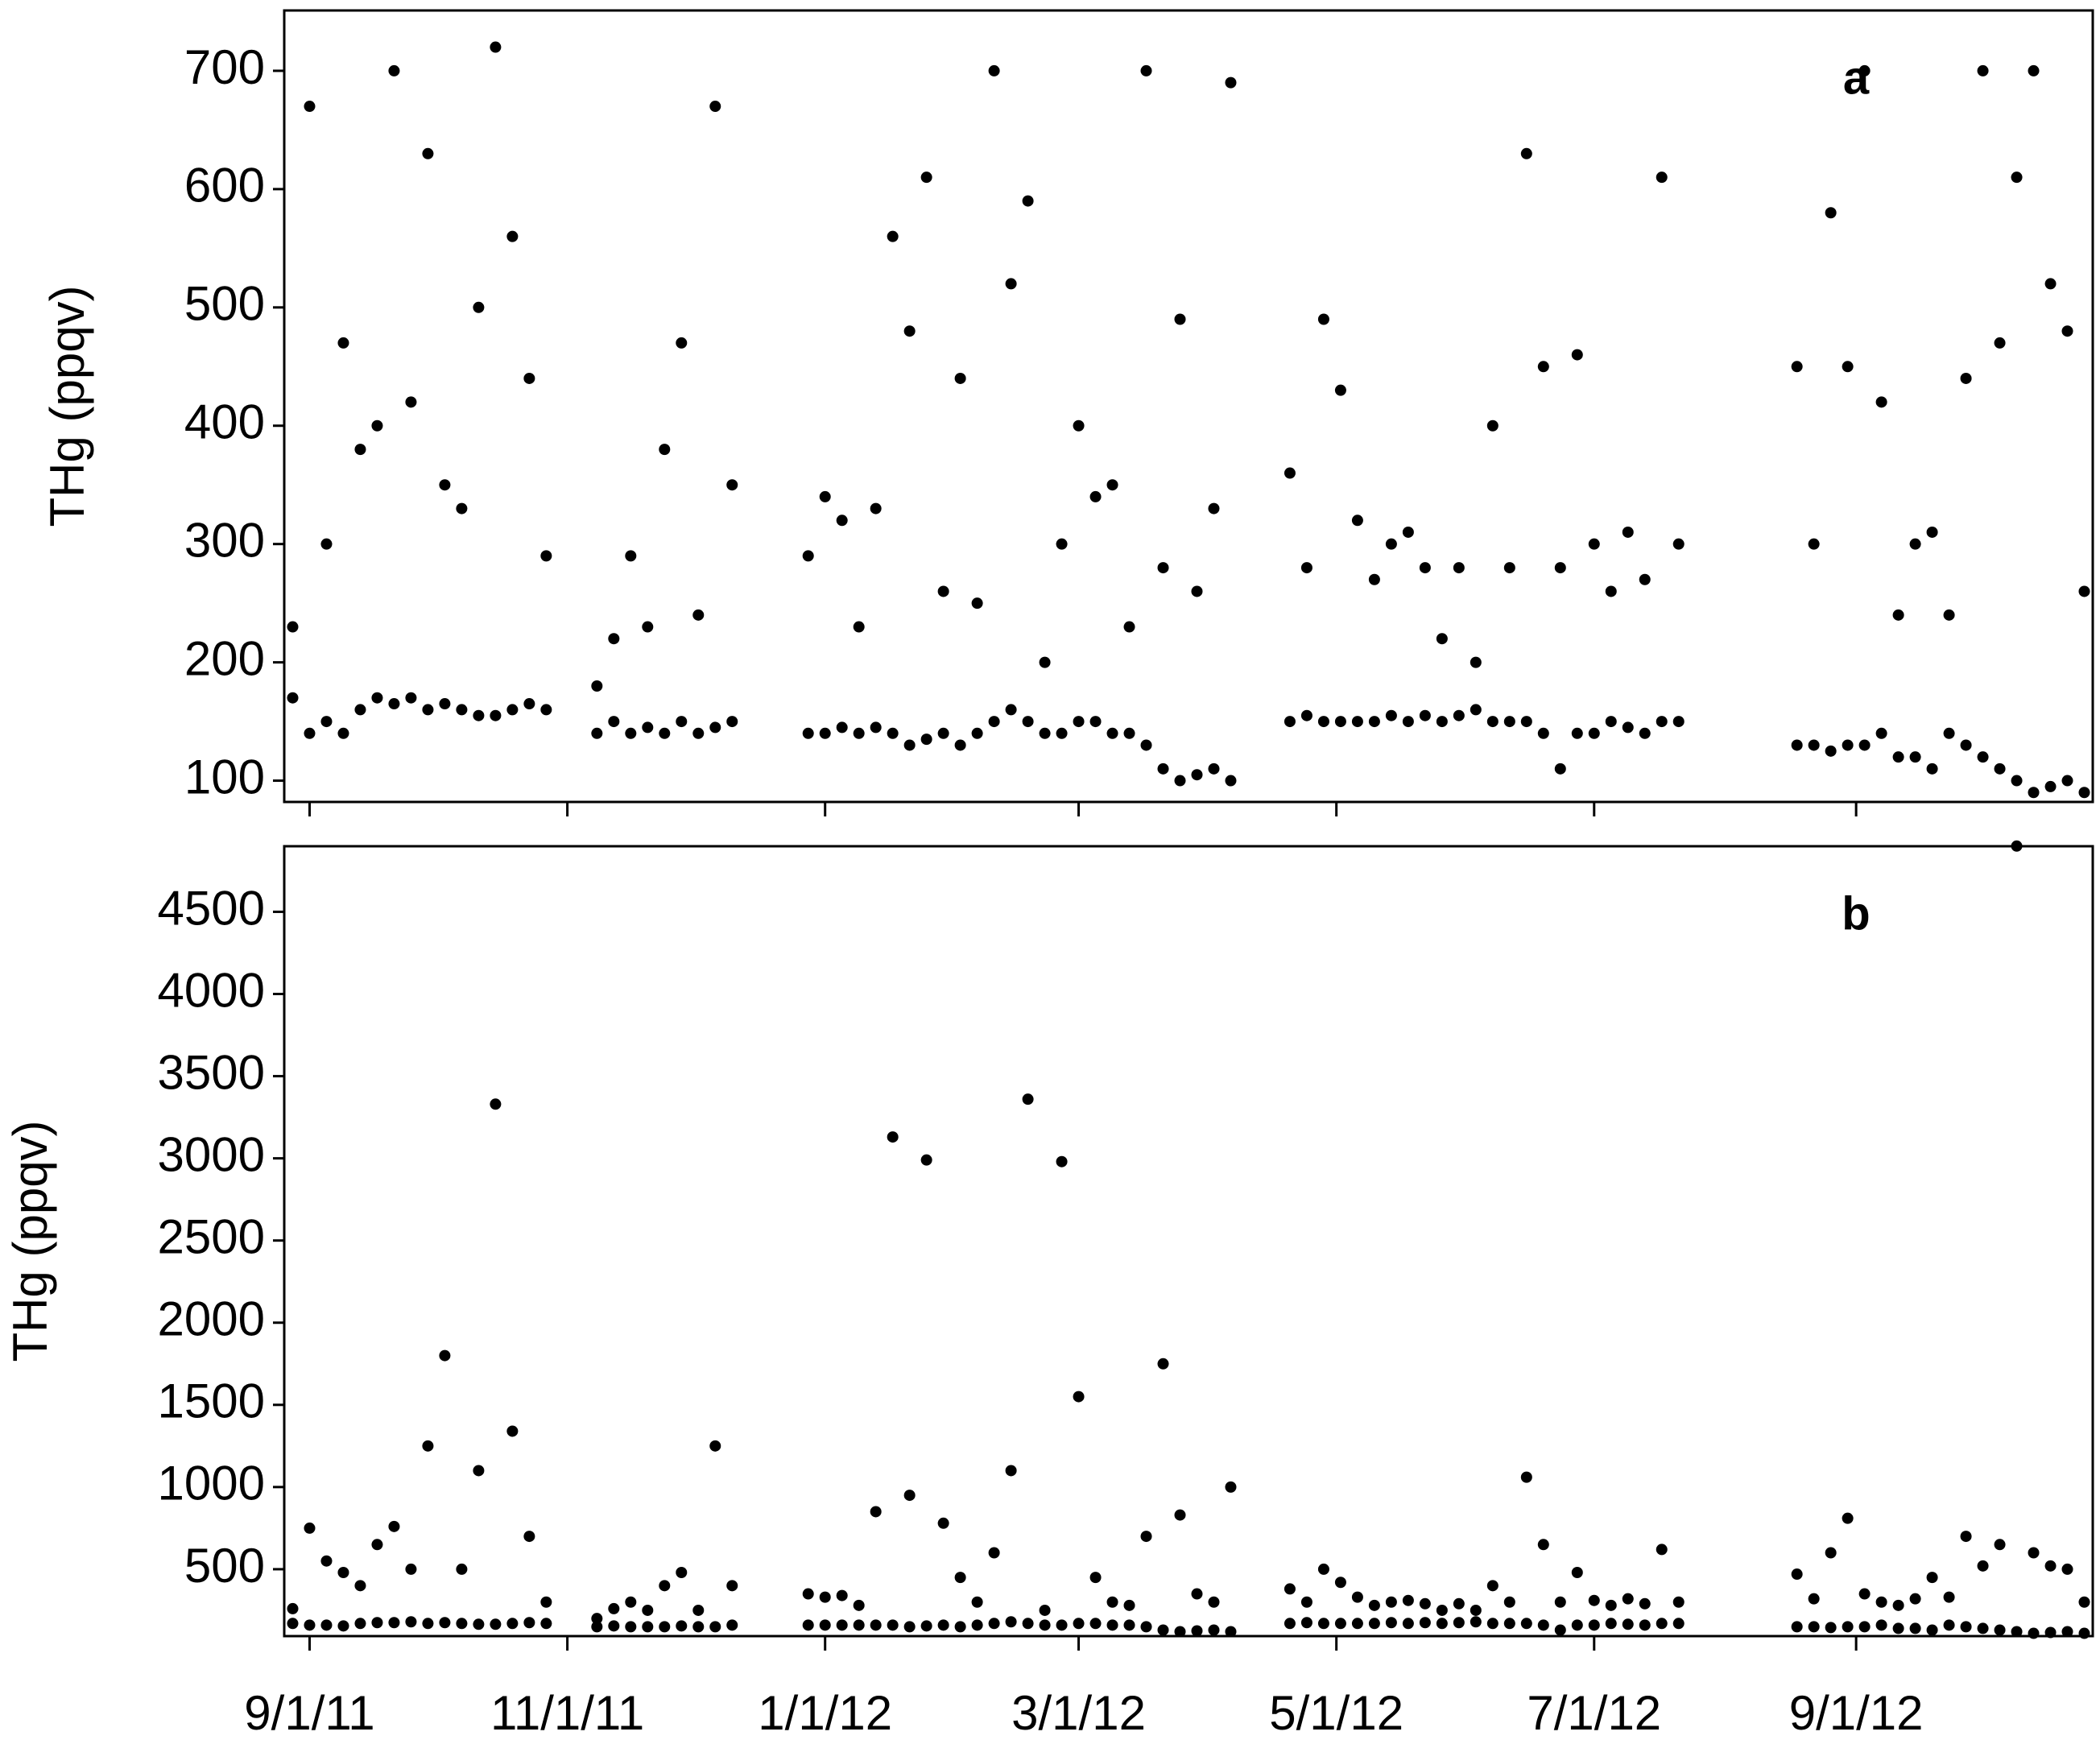 The width and height of the screenshot is (2100, 1744). Describe the element at coordinates (825, 1713) in the screenshot. I see `x-tick-label: 1/1/12` at that location.